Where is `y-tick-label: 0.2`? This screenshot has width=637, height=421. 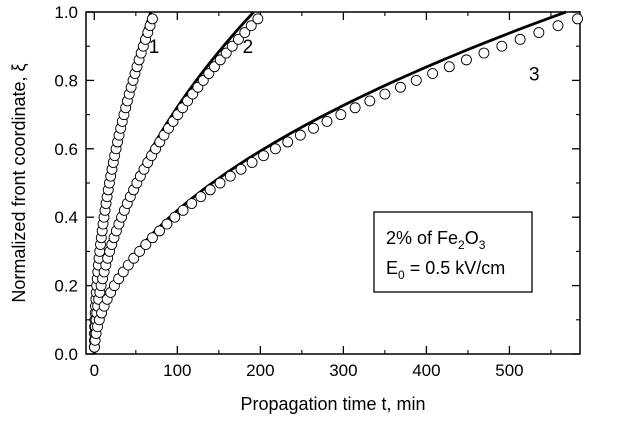
y-tick-label: 0.2 is located at coordinates (66, 286).